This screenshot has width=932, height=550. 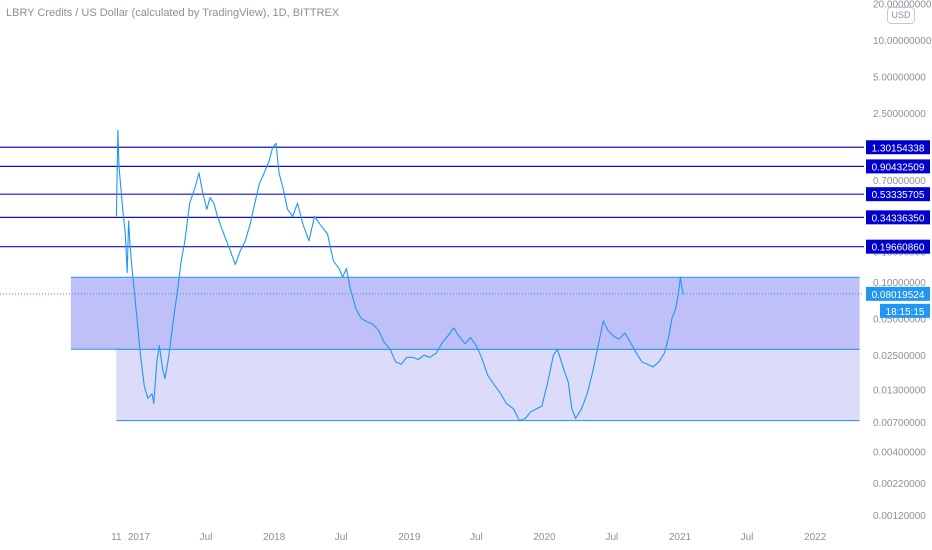 What do you see at coordinates (902, 41) in the screenshot?
I see `y-tick-label: 10.00000000` at bounding box center [902, 41].